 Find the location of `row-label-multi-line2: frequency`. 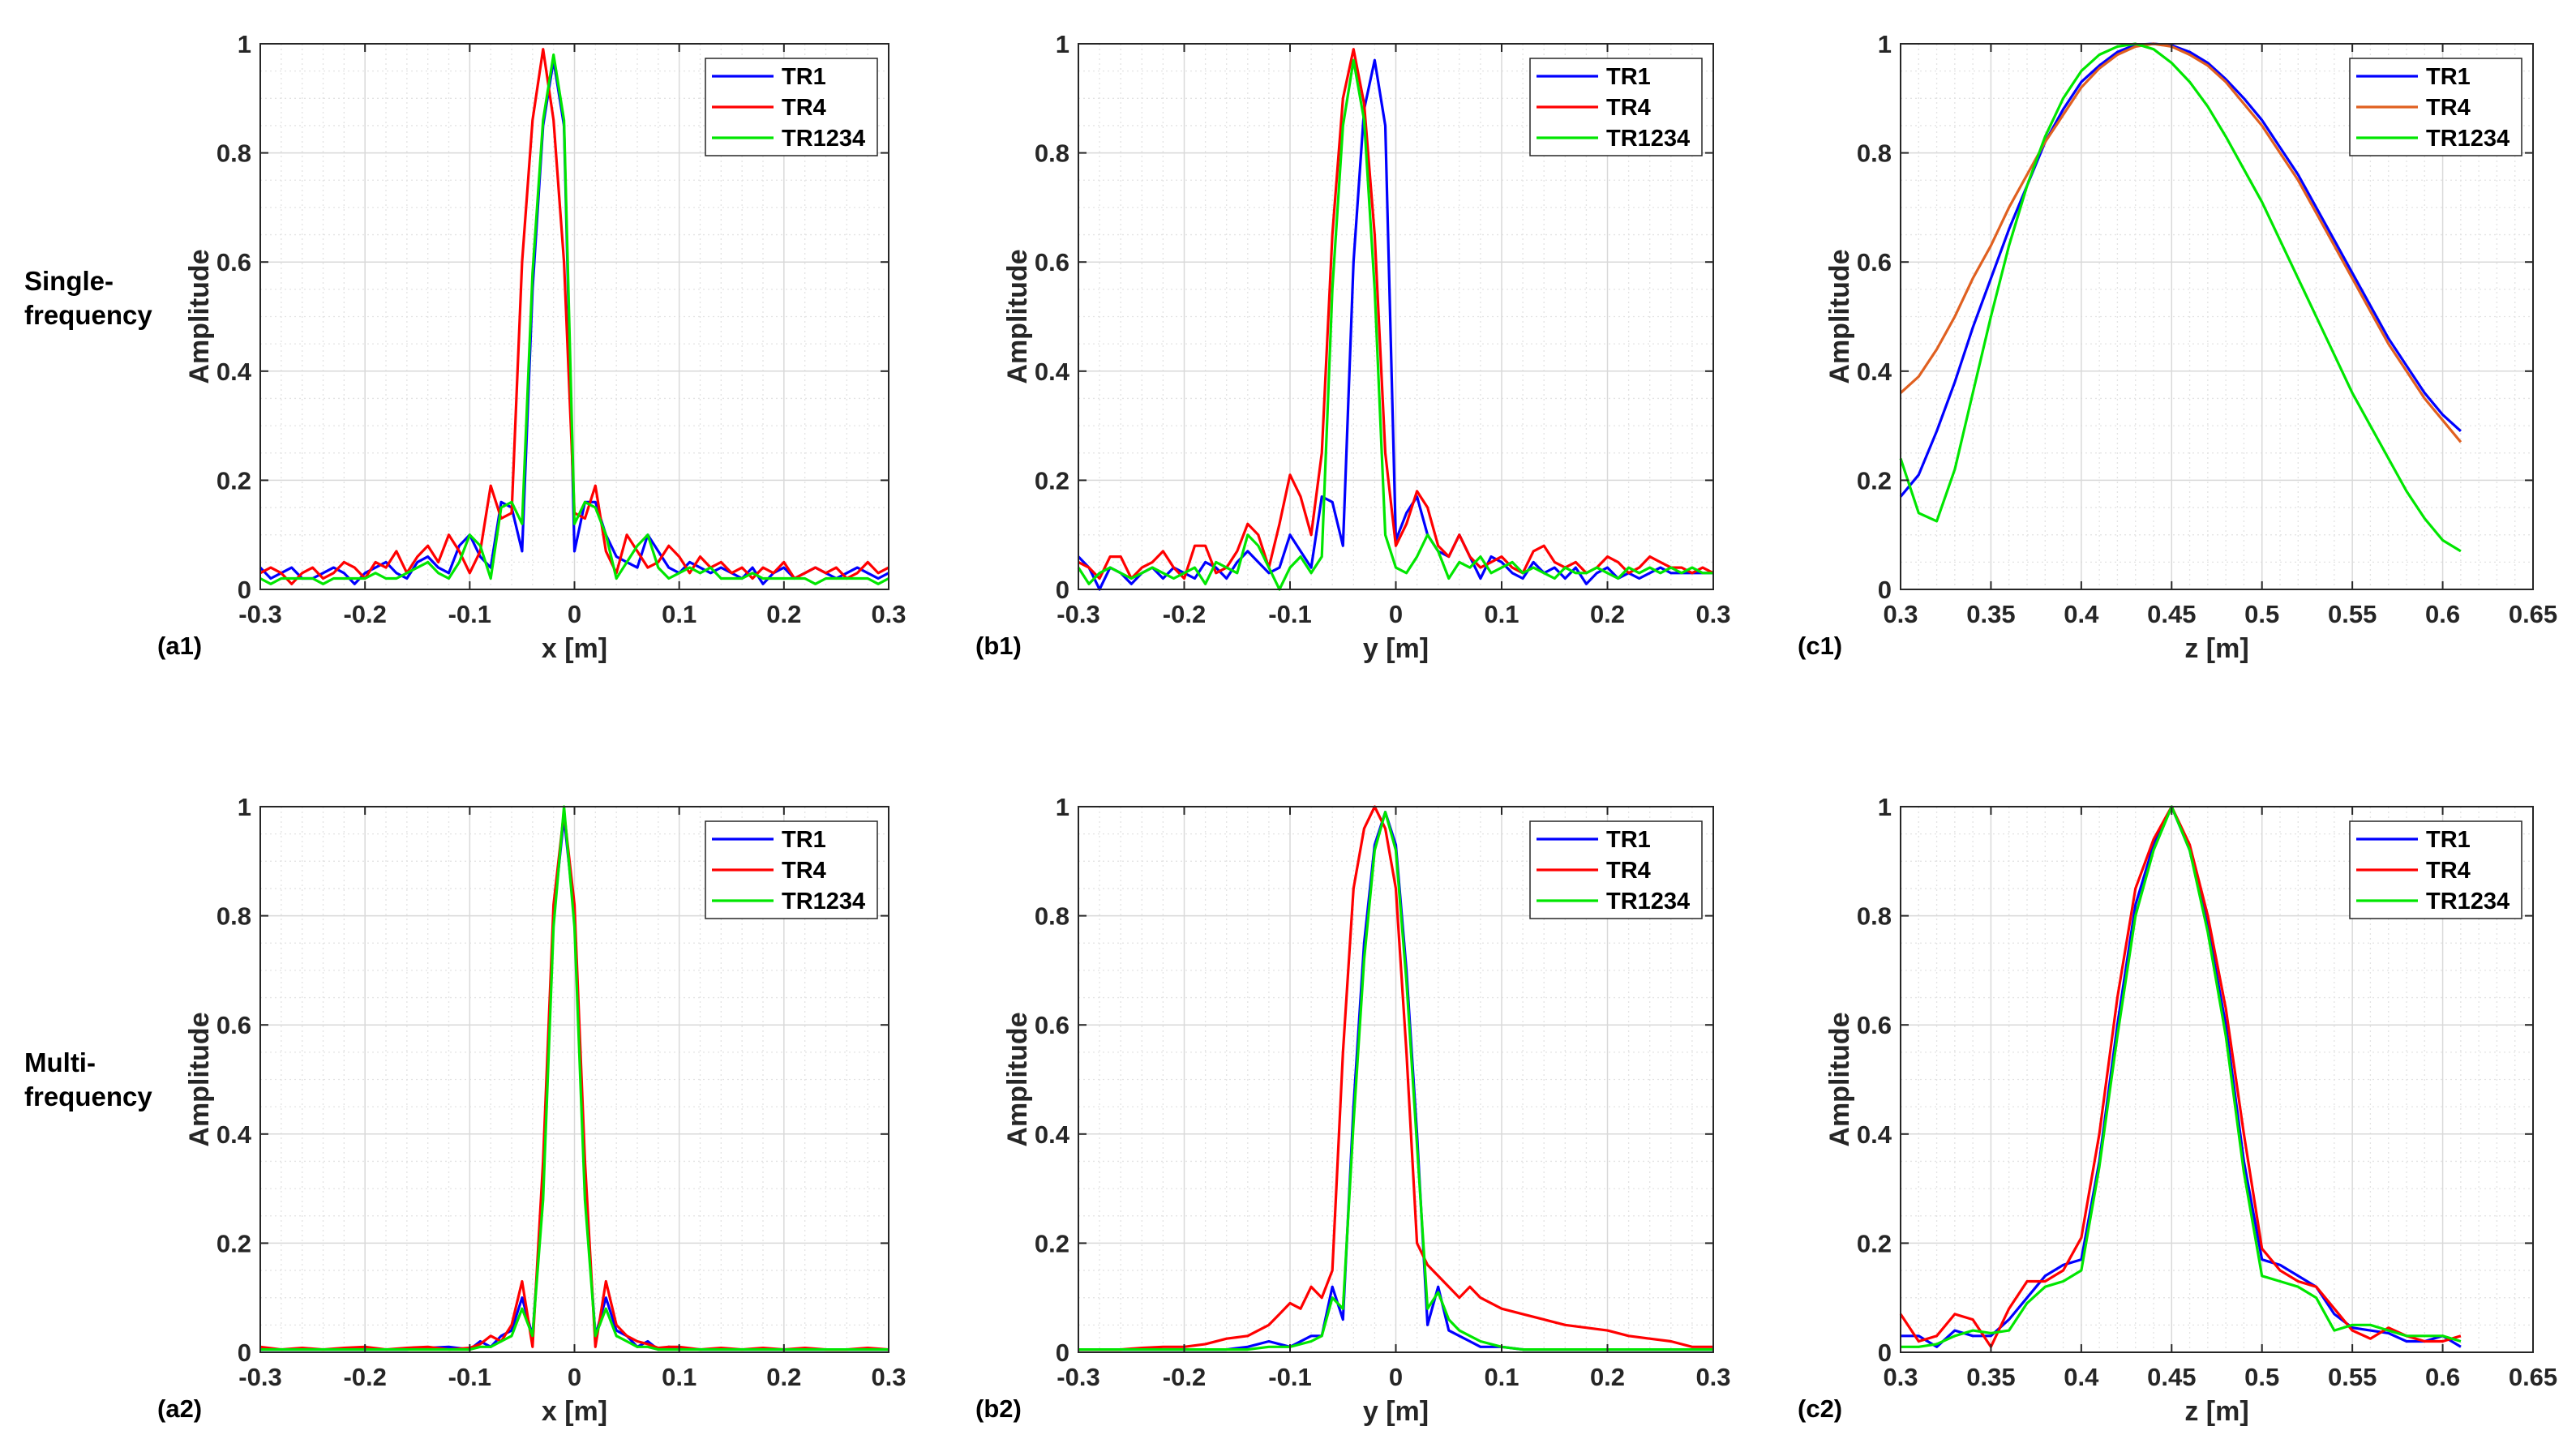

row-label-multi-line2: frequency is located at coordinates (88, 1096).